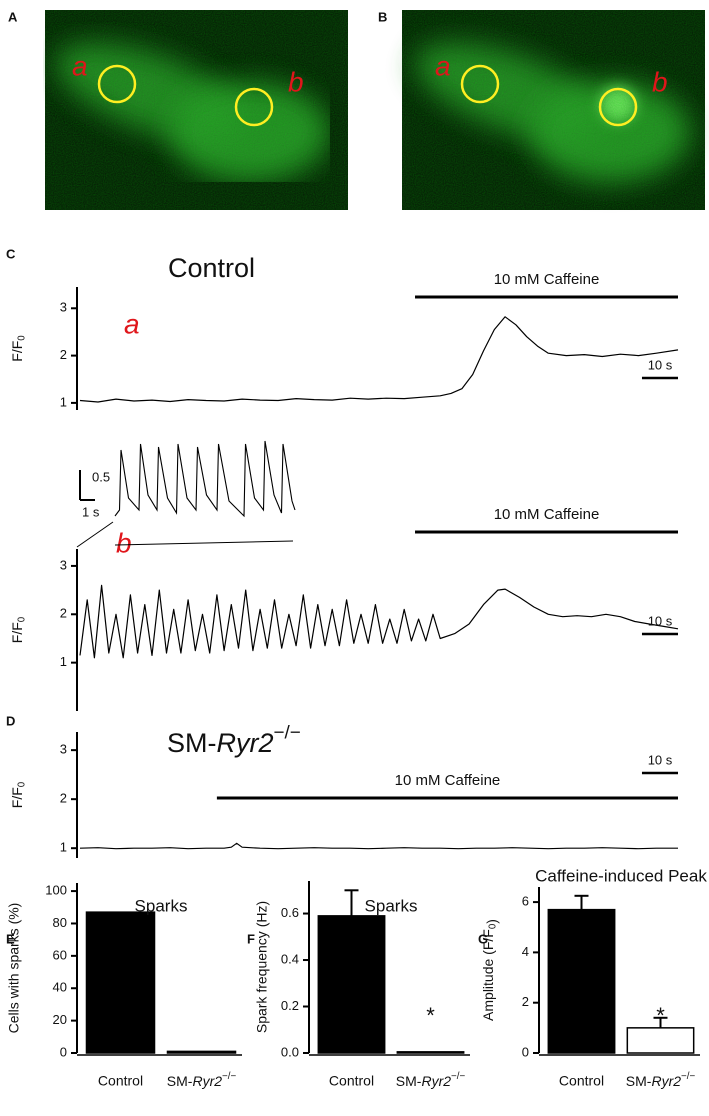 The image size is (709, 1116). I want to click on inset-y-scale-label: 0.5, so click(101, 476).